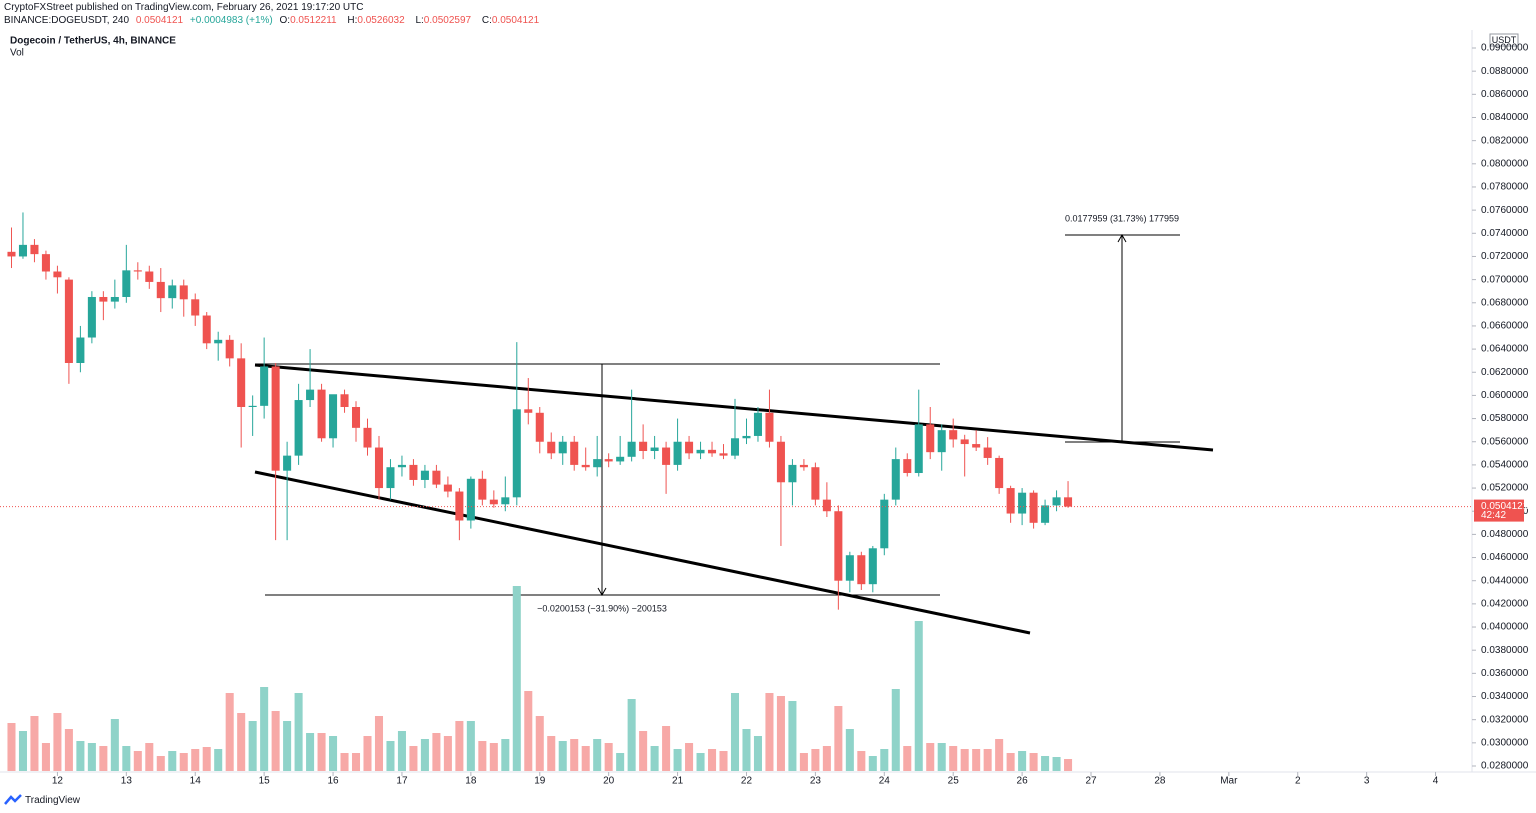  What do you see at coordinates (1505, 465) in the screenshot?
I see `y-tick-label: 0.0540000` at bounding box center [1505, 465].